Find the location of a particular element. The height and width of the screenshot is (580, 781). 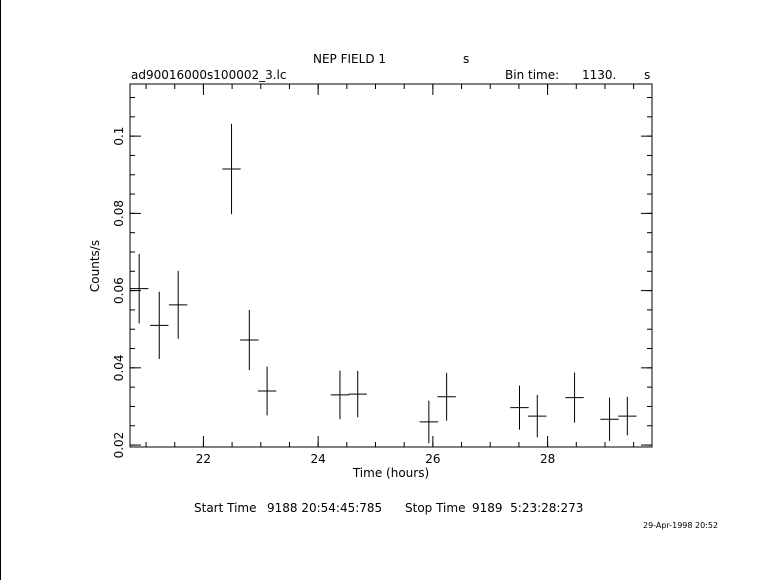

start-time-label: Start Time is located at coordinates (225, 508).